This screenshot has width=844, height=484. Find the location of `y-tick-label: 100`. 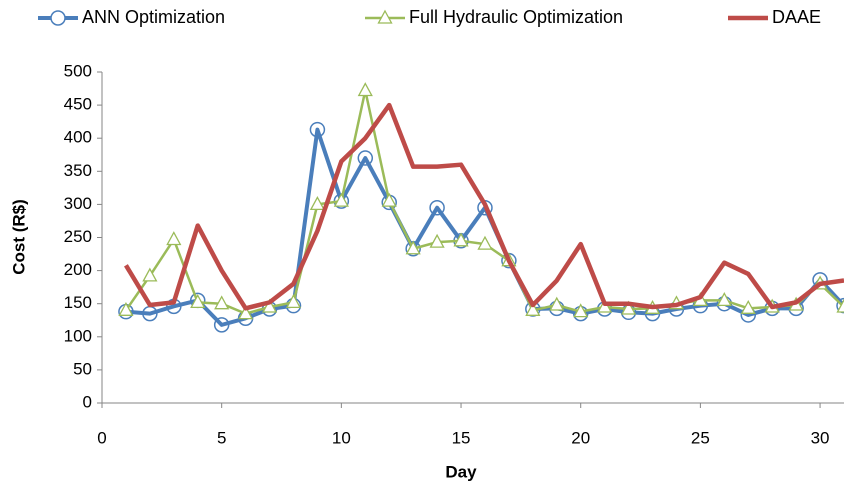

y-tick-label: 100 is located at coordinates (78, 335).